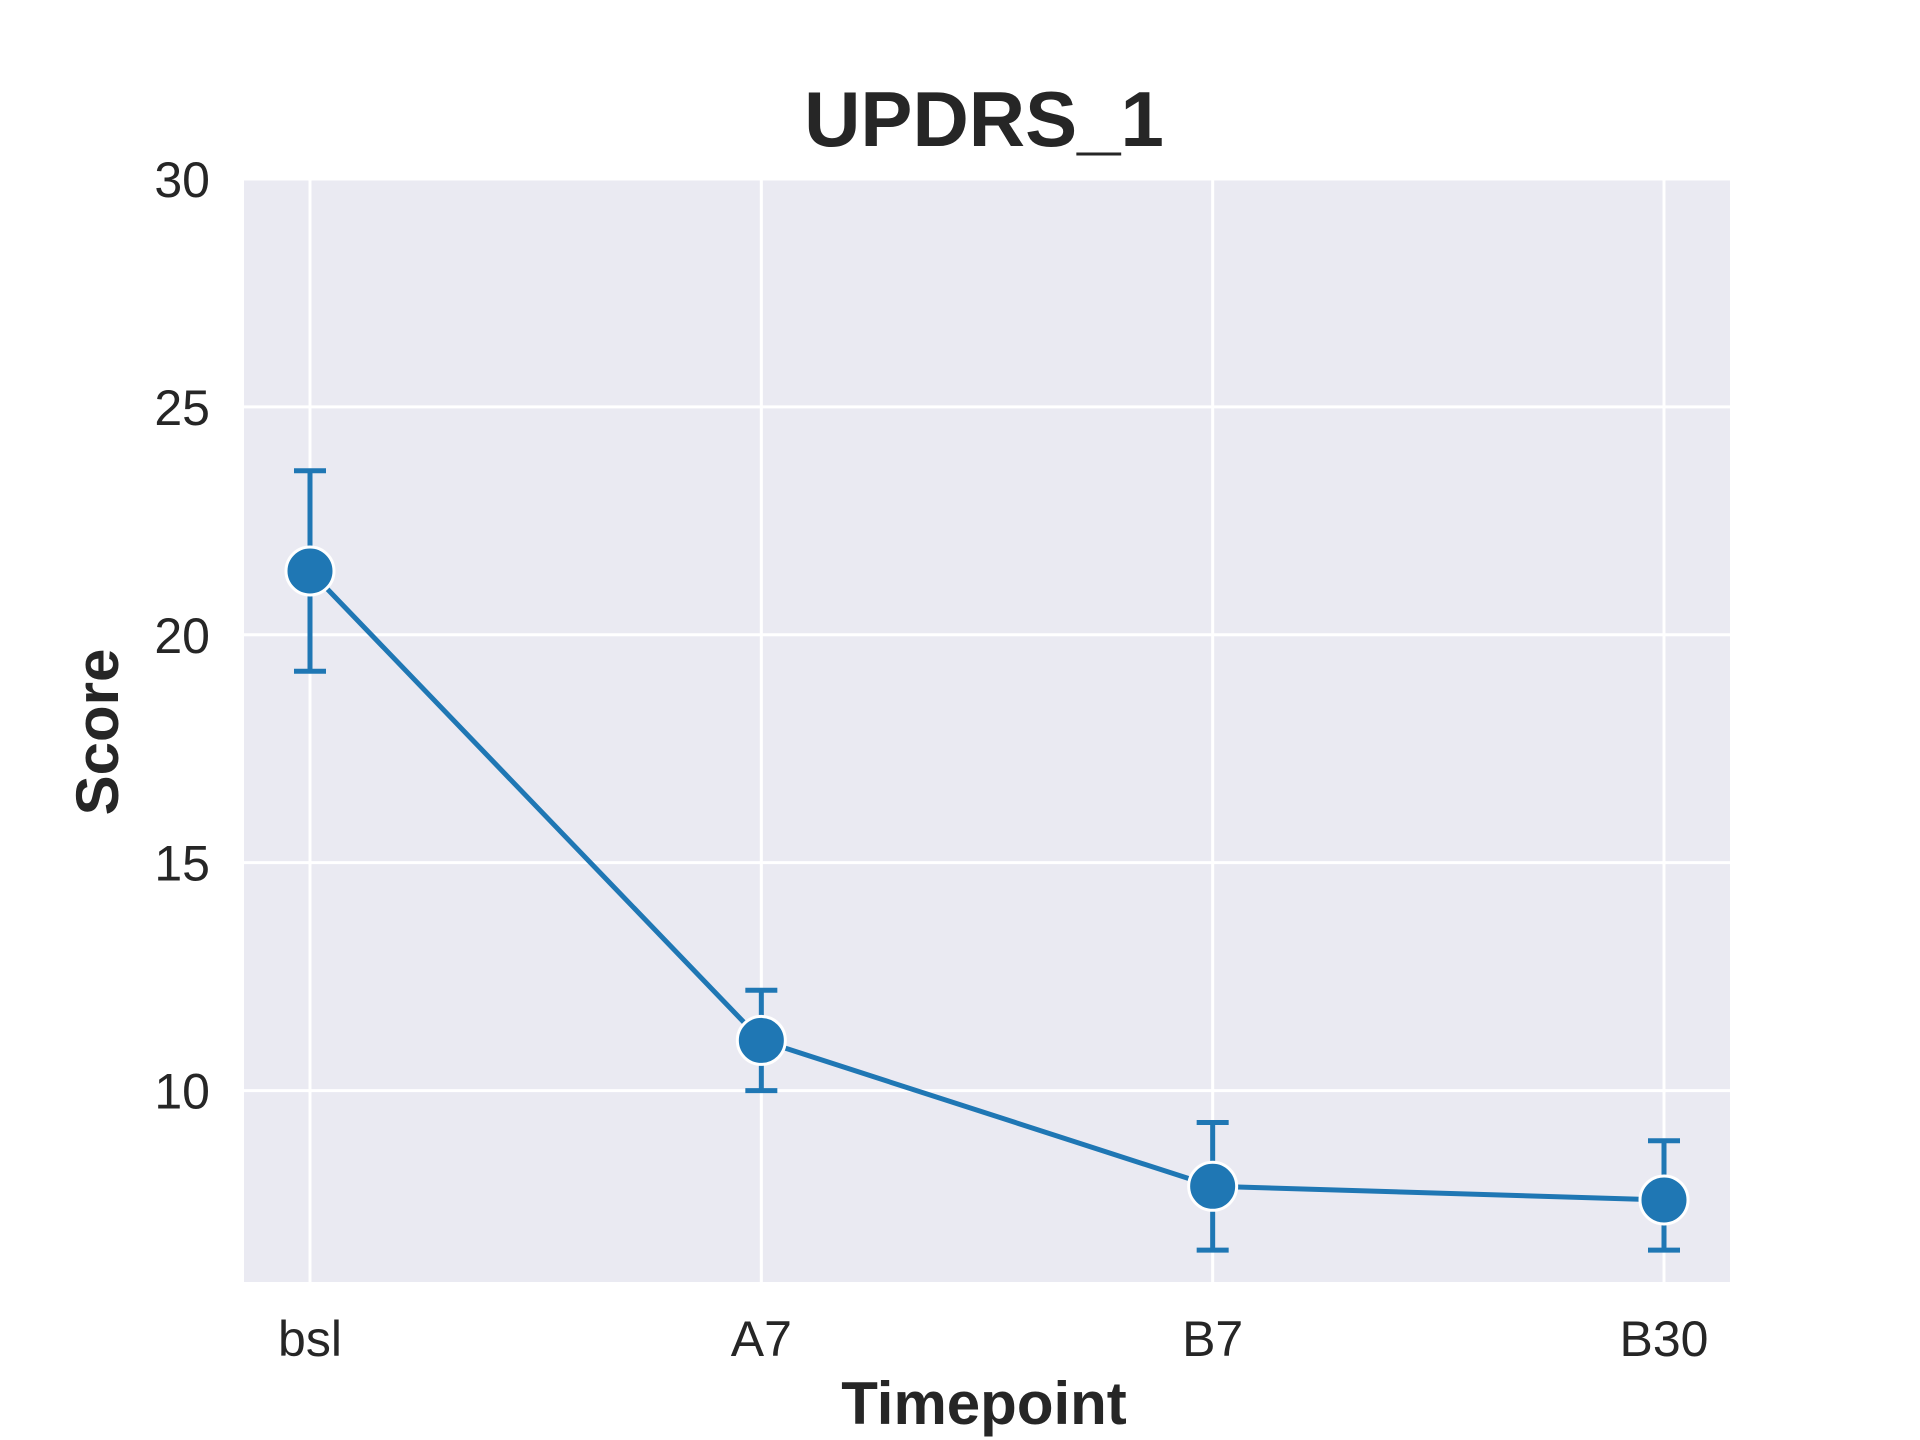 This screenshot has height=1440, width=1920. I want to click on y-tick-label: 15, so click(182, 864).